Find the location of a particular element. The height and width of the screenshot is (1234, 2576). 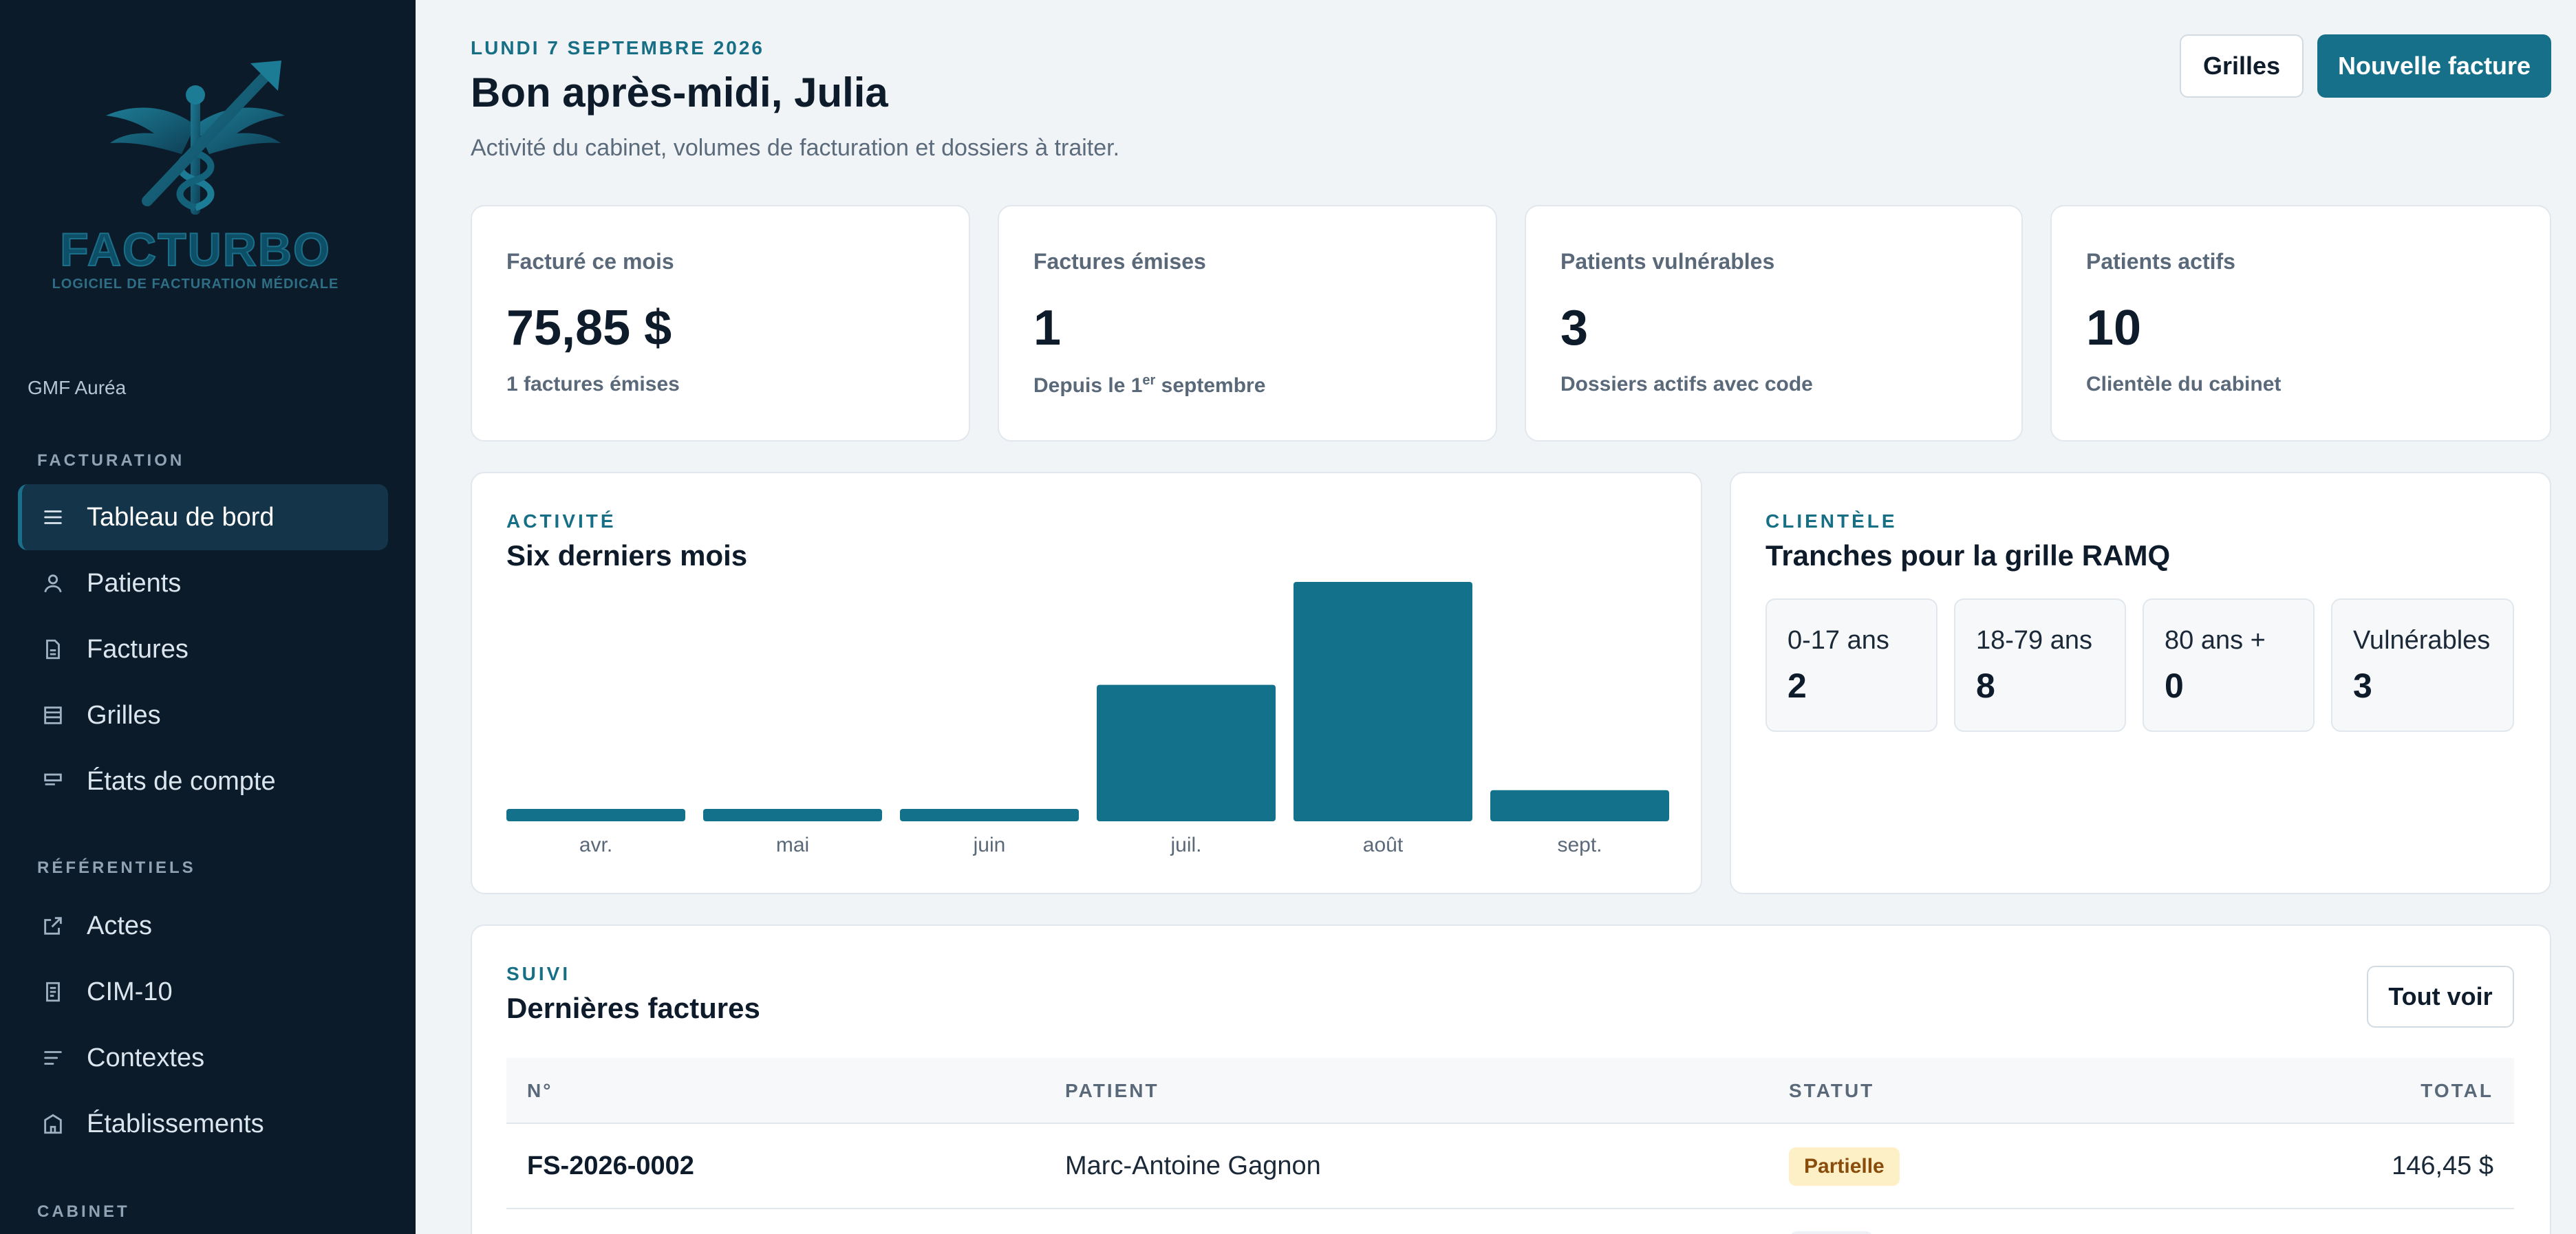

see-all-button: Tout voir is located at coordinates (2440, 997).